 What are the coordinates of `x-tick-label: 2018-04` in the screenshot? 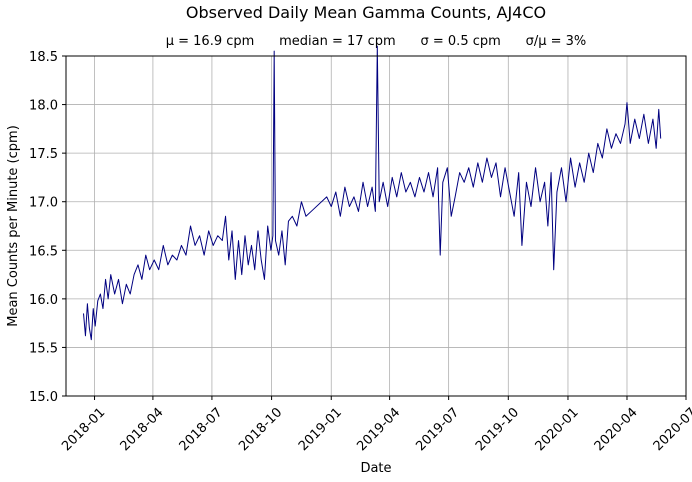 It's located at (142, 429).